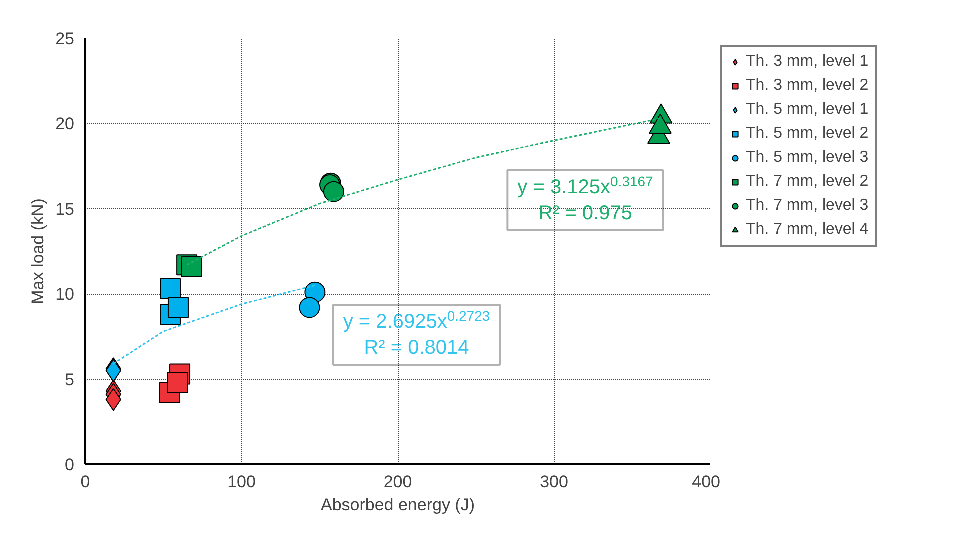 The width and height of the screenshot is (965, 553). What do you see at coordinates (398, 482) in the screenshot?
I see `x-tick-label: 200` at bounding box center [398, 482].